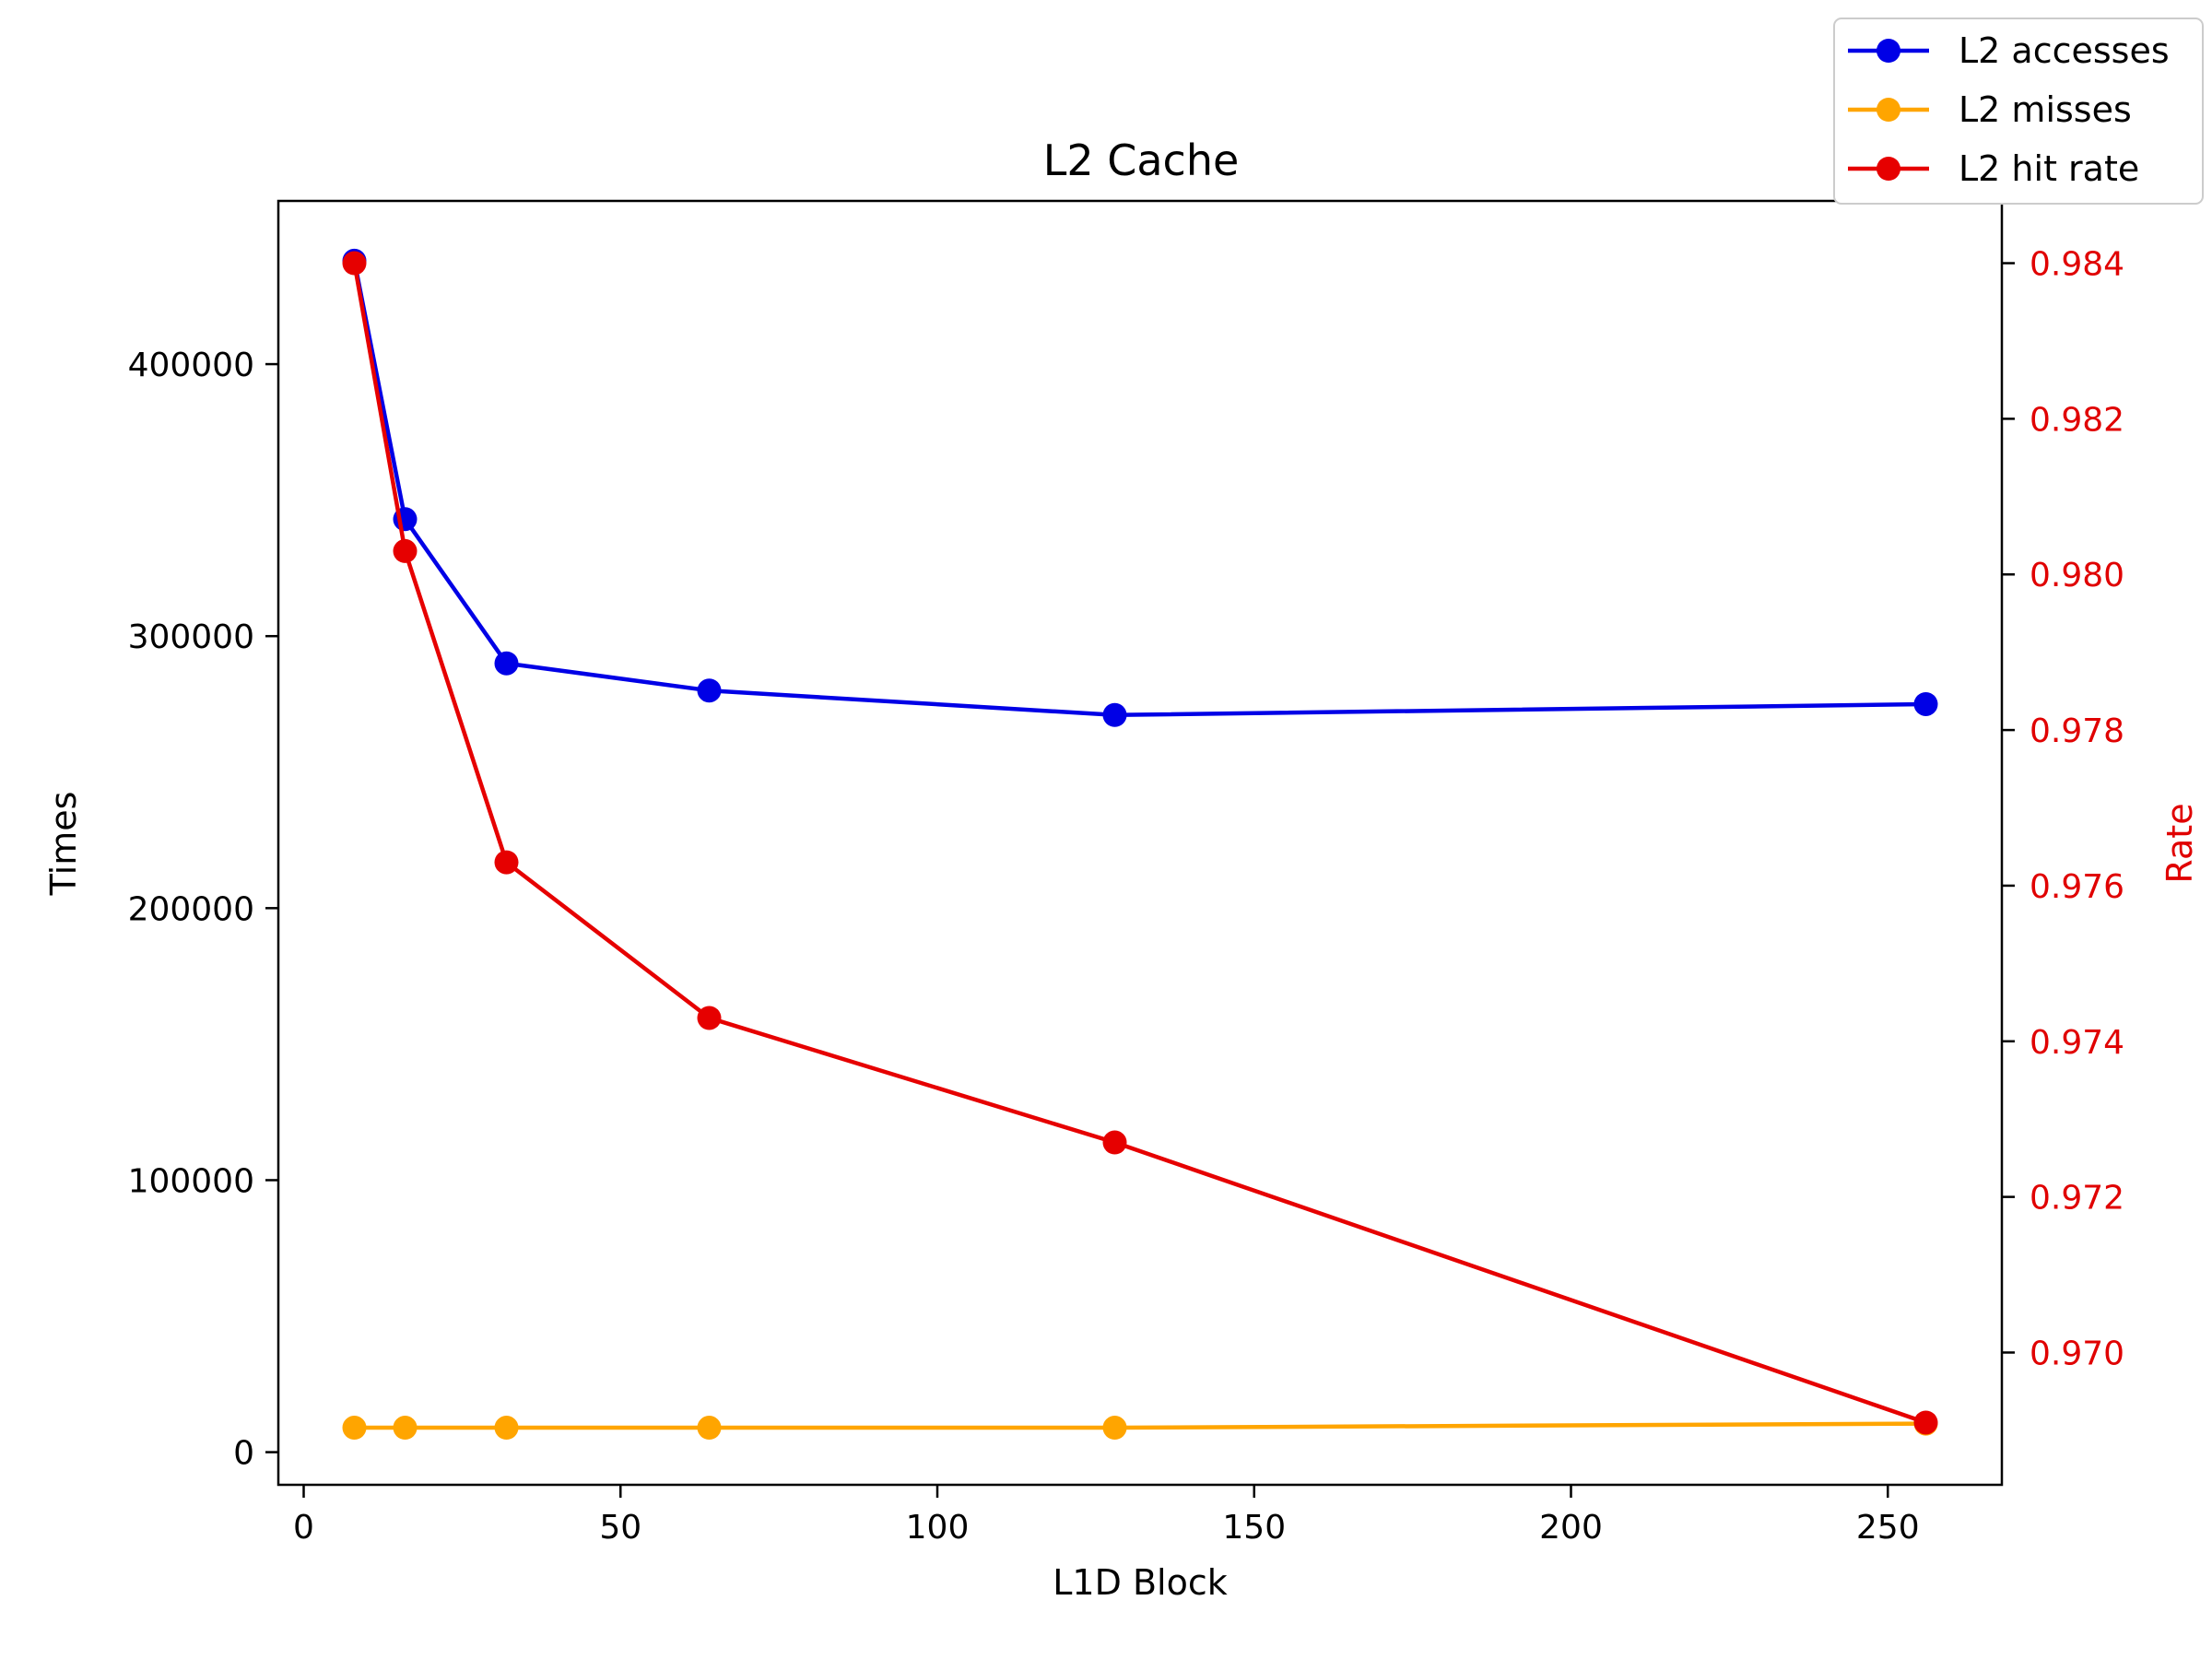 The image size is (2212, 1659). Describe the element at coordinates (2077, 1199) in the screenshot. I see `y2-tick-label: 0.972` at that location.